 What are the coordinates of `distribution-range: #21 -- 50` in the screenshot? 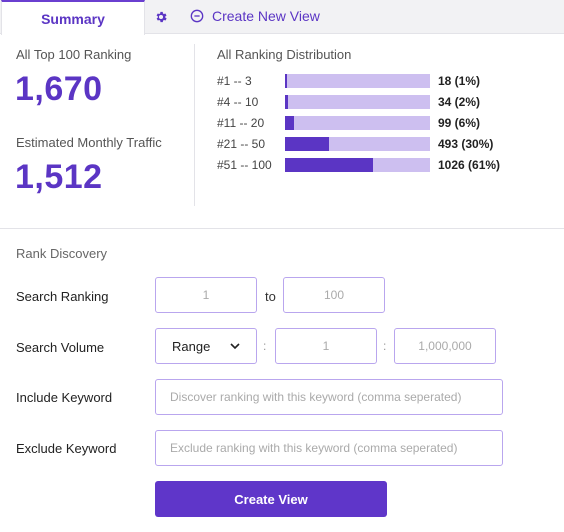 It's located at (241, 144).